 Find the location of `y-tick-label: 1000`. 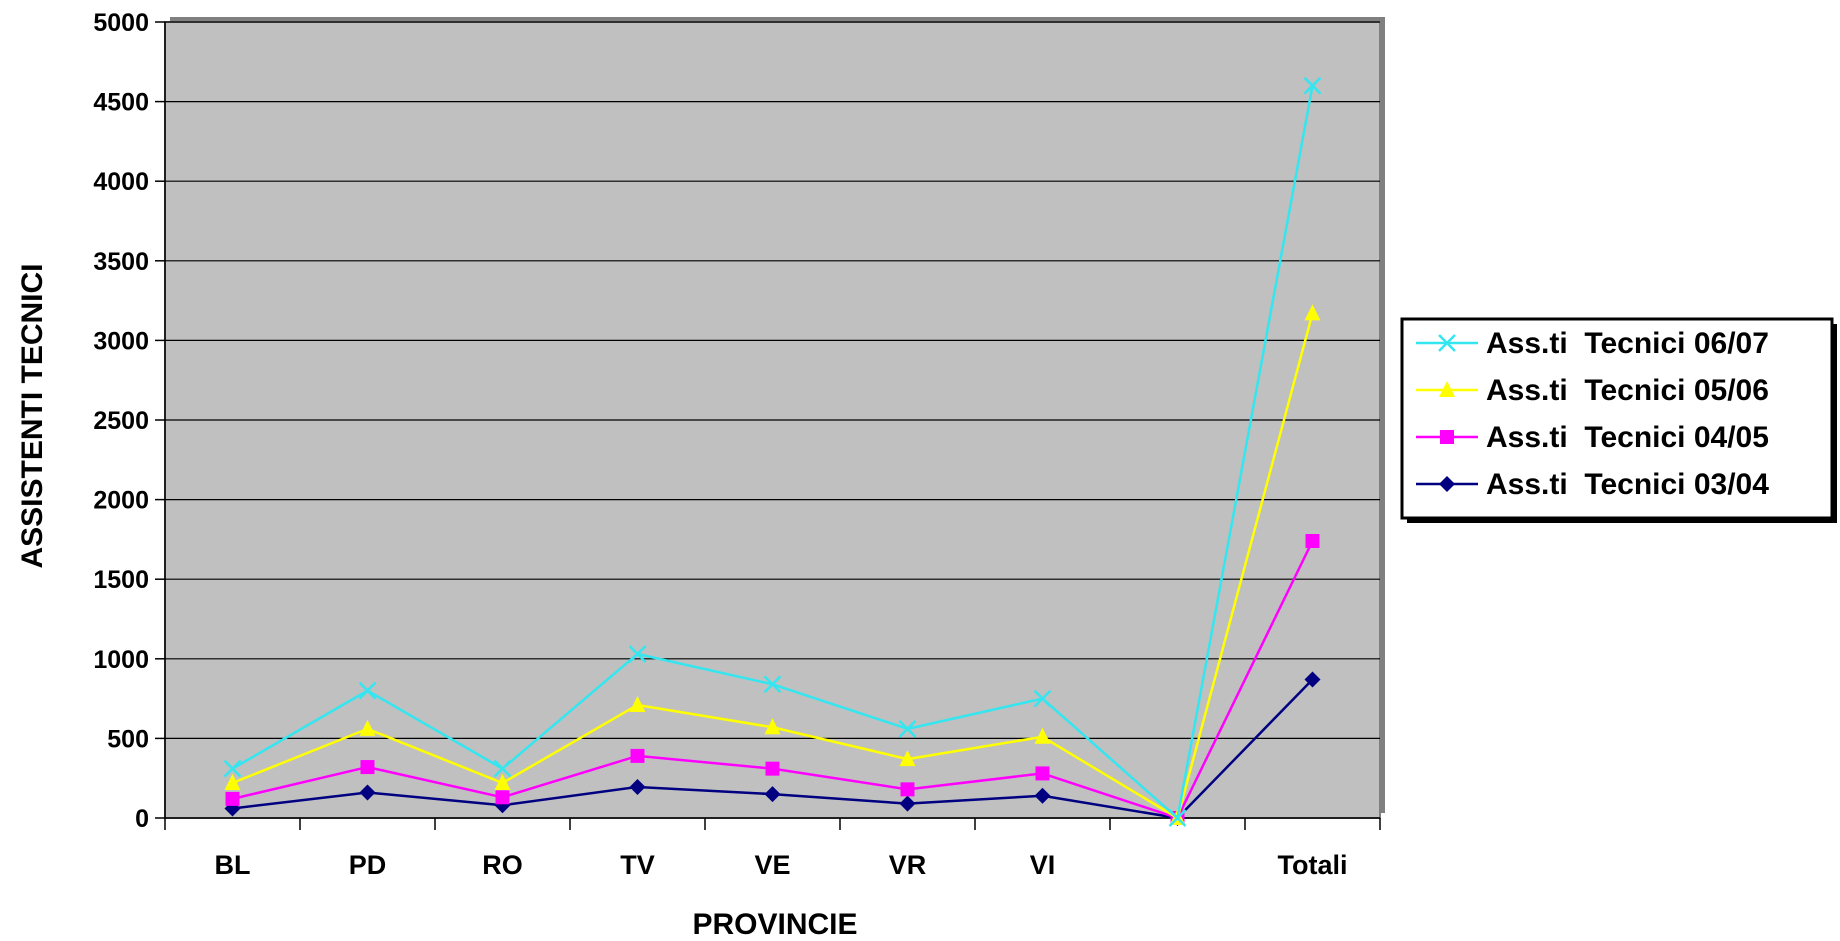

y-tick-label: 1000 is located at coordinates (121, 660).